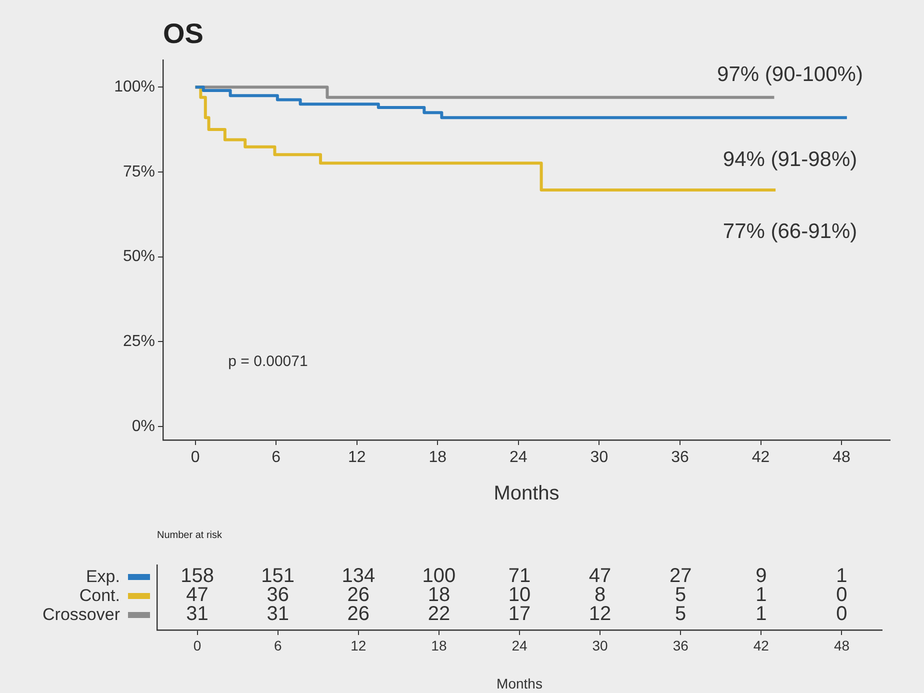  What do you see at coordinates (189, 535) in the screenshot?
I see `chart-title: Number at risk` at bounding box center [189, 535].